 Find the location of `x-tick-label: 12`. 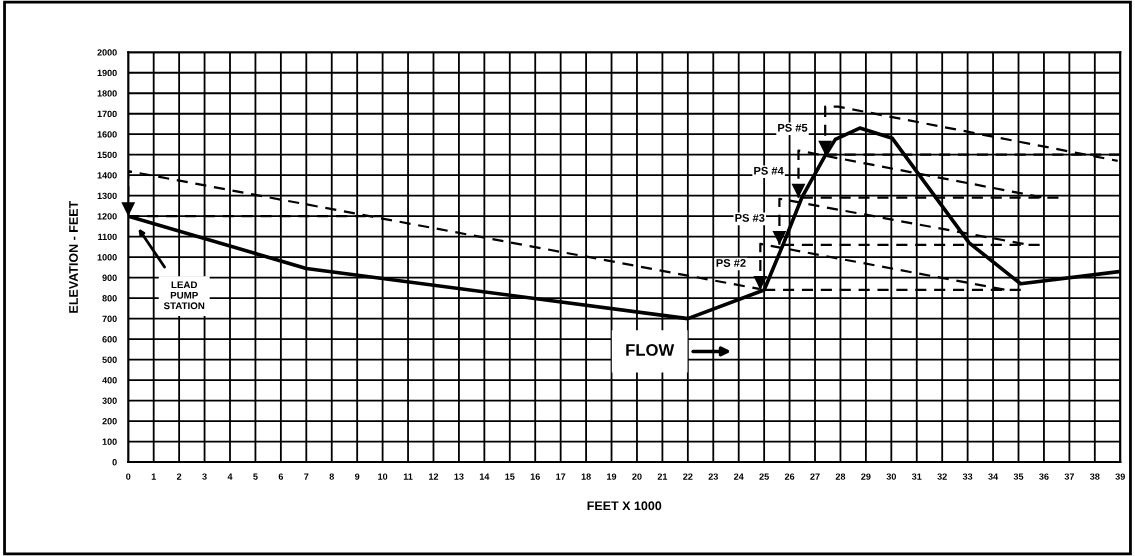

x-tick-label: 12 is located at coordinates (434, 476).